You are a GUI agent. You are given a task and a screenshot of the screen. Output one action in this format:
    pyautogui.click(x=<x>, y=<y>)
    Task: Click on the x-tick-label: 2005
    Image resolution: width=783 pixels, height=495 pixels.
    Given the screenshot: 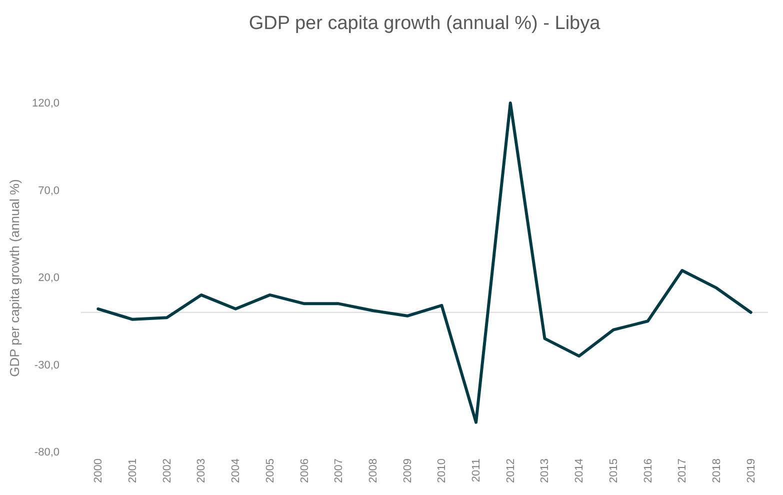 What is the action you would take?
    pyautogui.click(x=270, y=470)
    